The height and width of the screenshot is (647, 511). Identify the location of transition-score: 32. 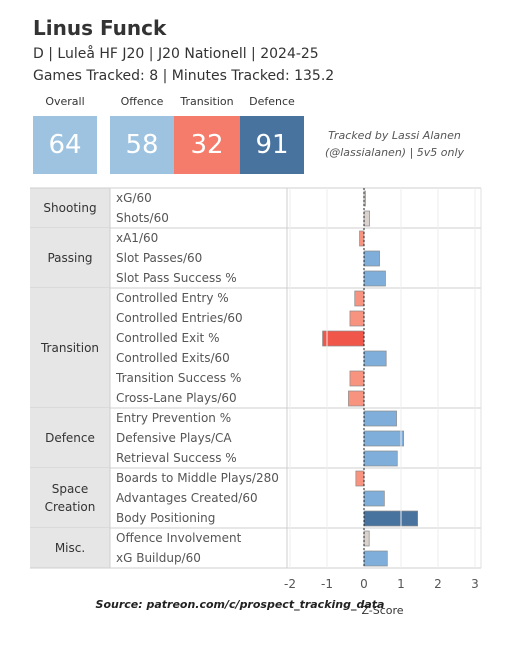
(207, 145).